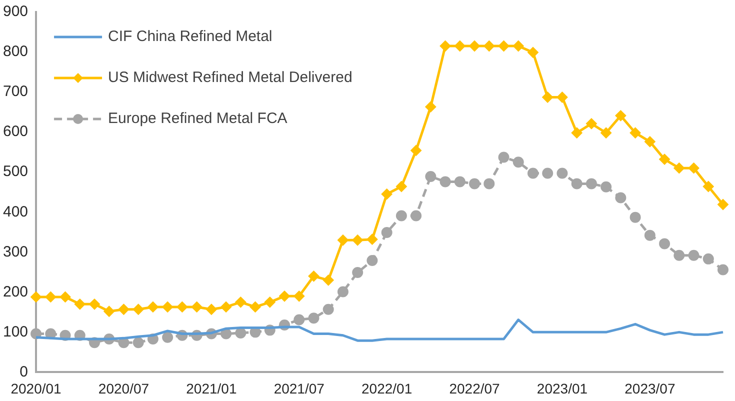  I want to click on legend-label: CIF China Refined Metal, so click(190, 37).